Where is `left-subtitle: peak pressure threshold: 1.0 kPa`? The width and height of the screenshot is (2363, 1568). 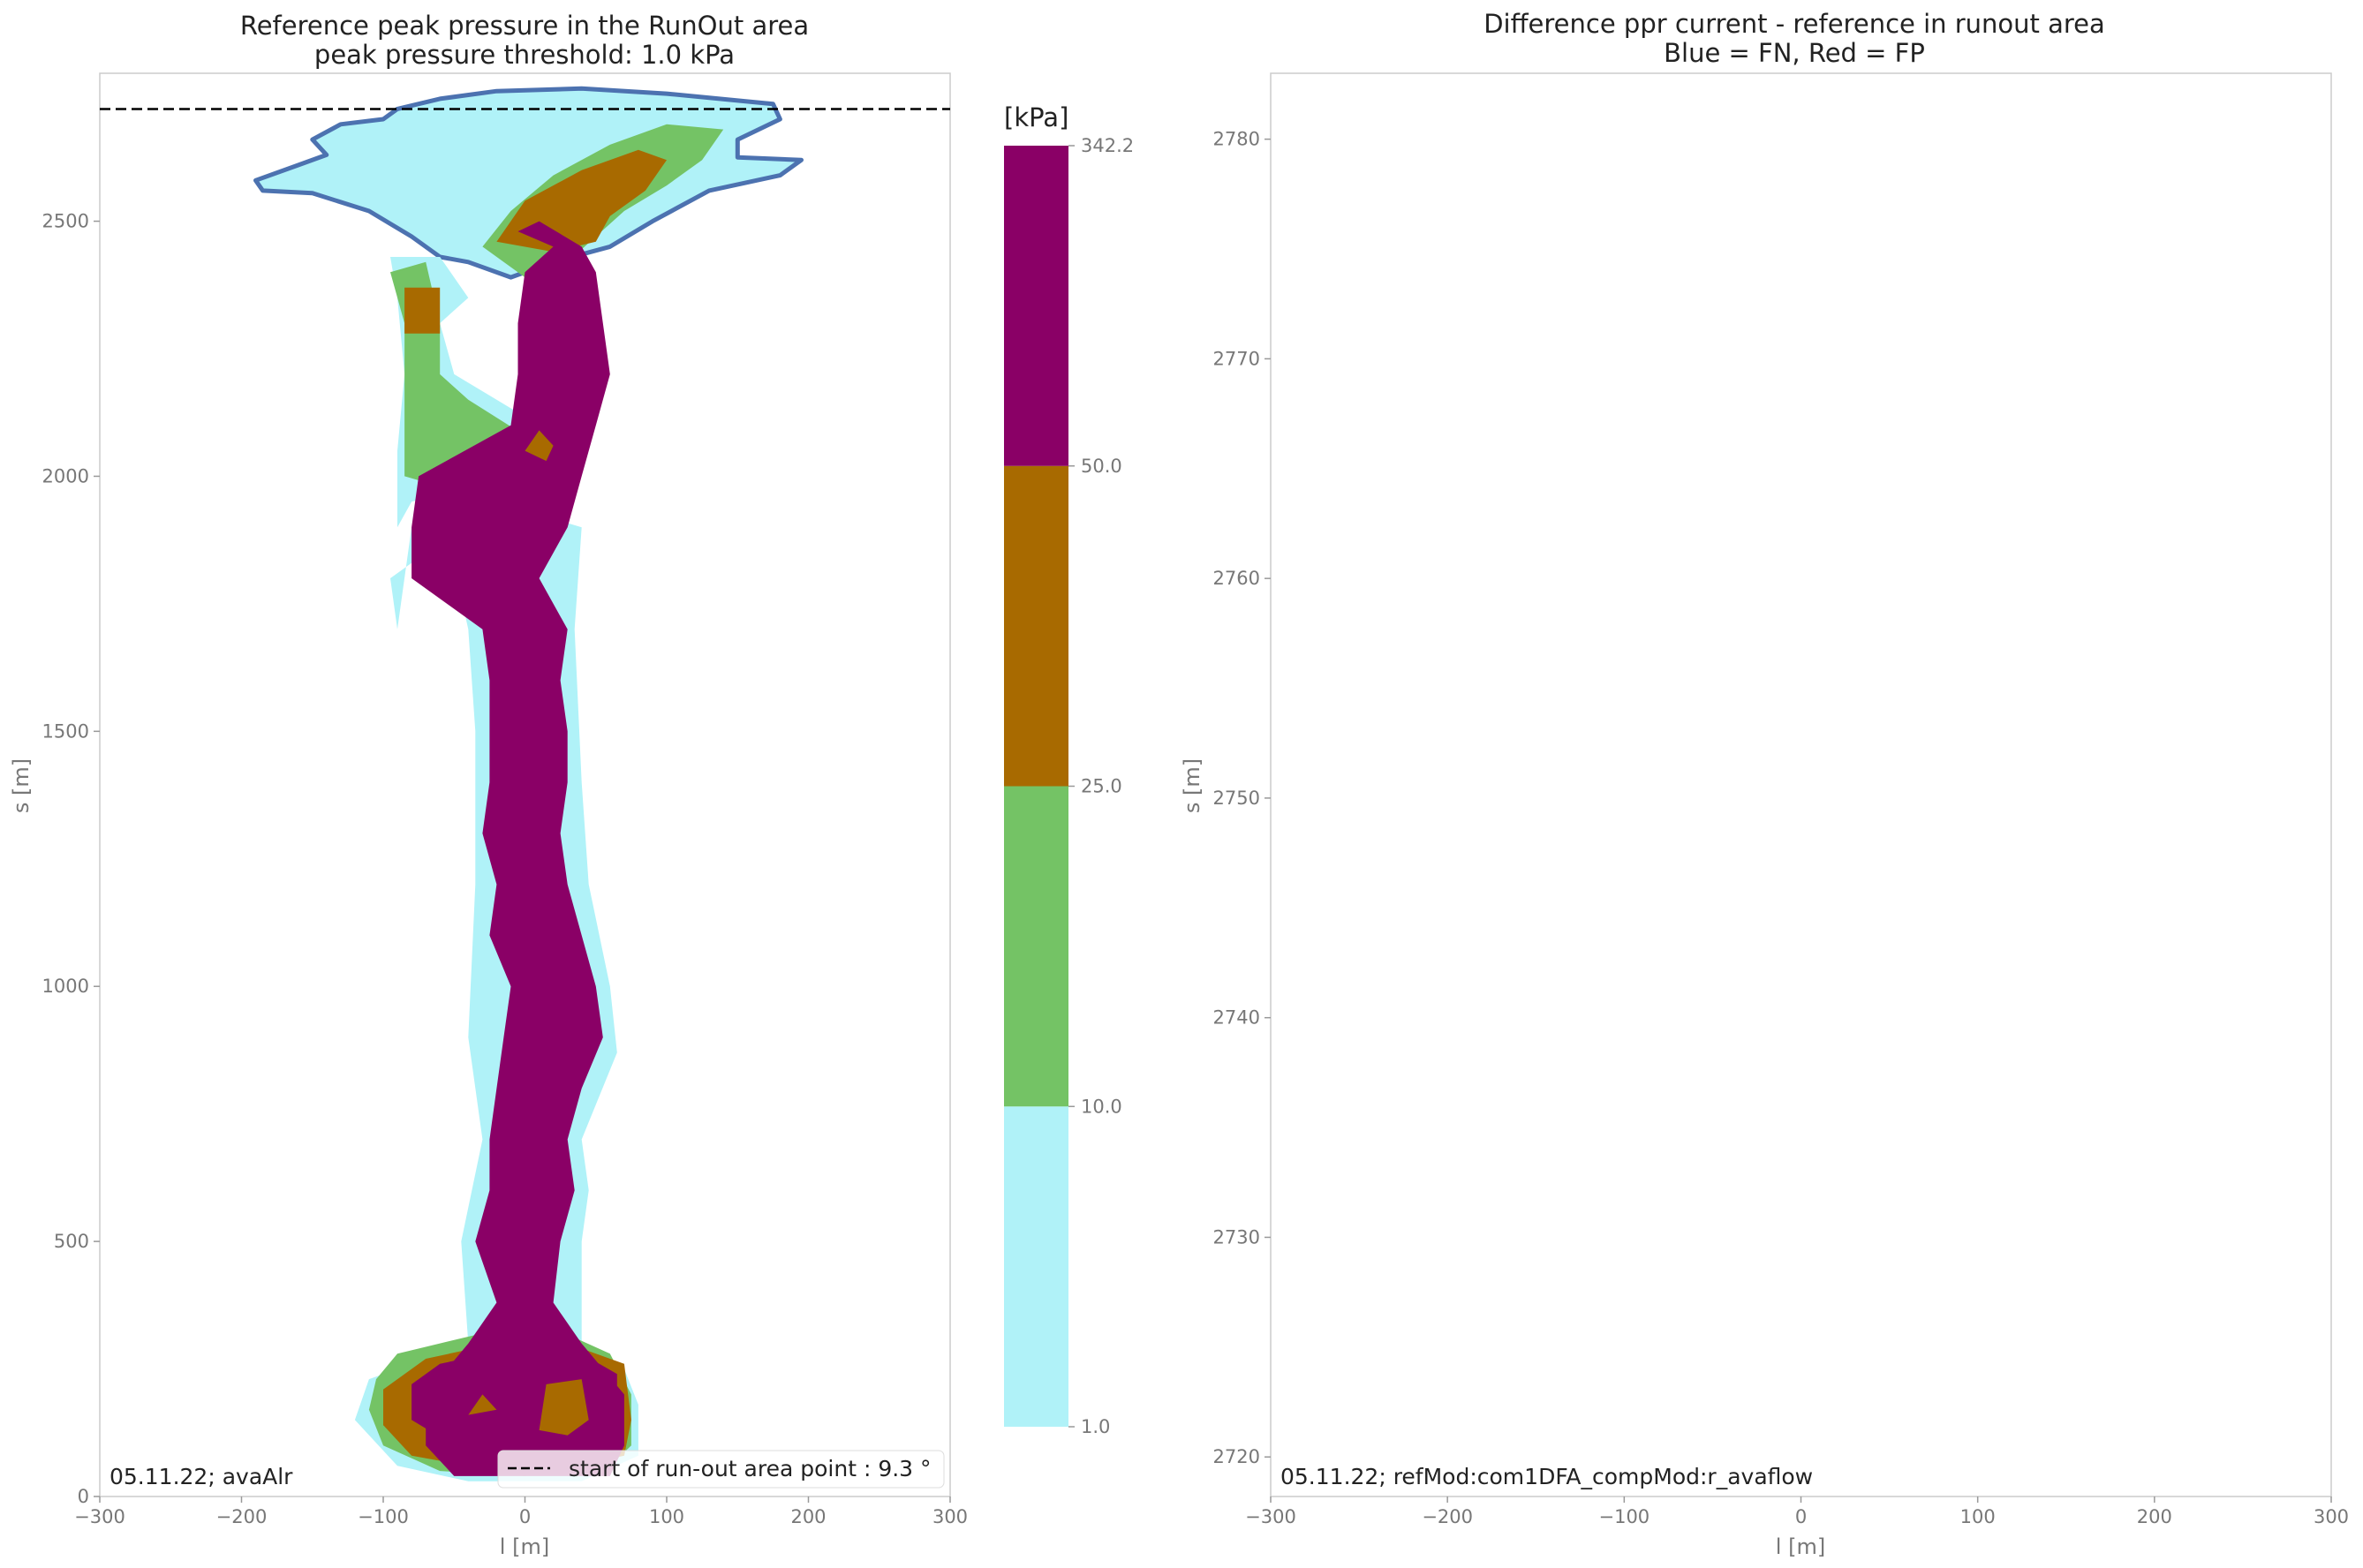
left-subtitle: peak pressure threshold: 1.0 kPa is located at coordinates (524, 55).